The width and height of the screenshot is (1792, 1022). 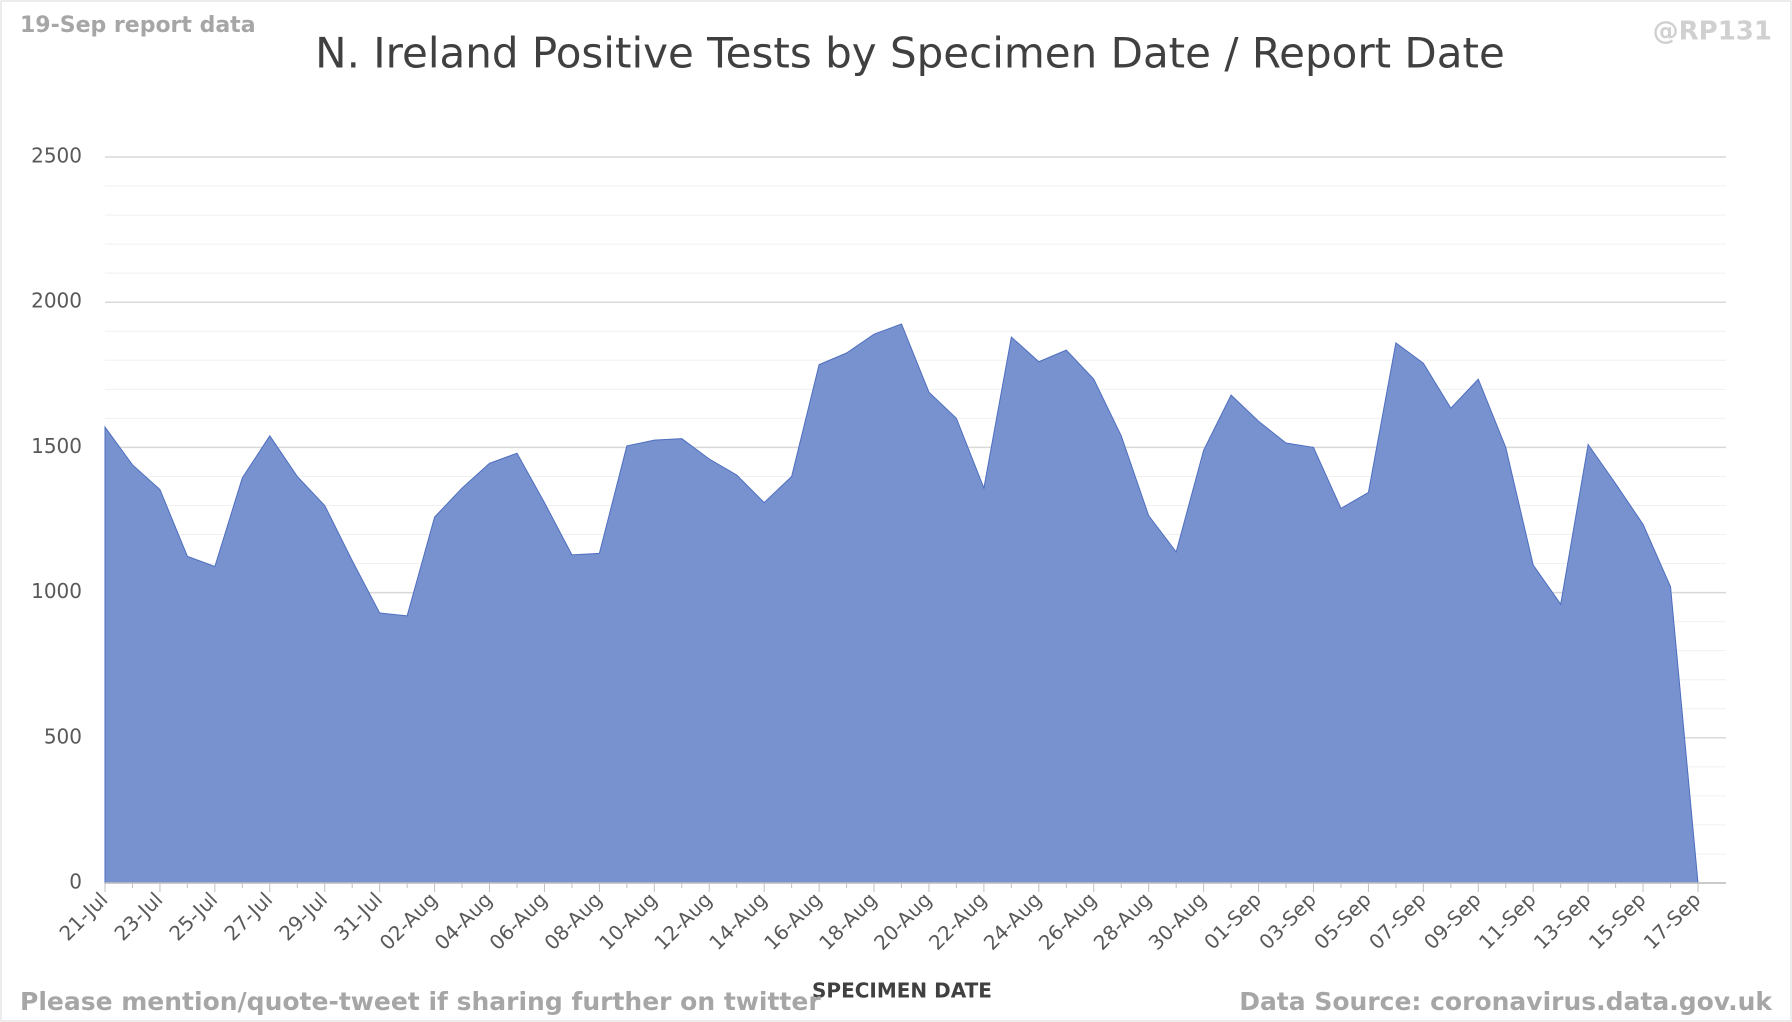 I want to click on footer-right: Data Source: coronavirus.data.gov.uk, so click(x=1506, y=1001).